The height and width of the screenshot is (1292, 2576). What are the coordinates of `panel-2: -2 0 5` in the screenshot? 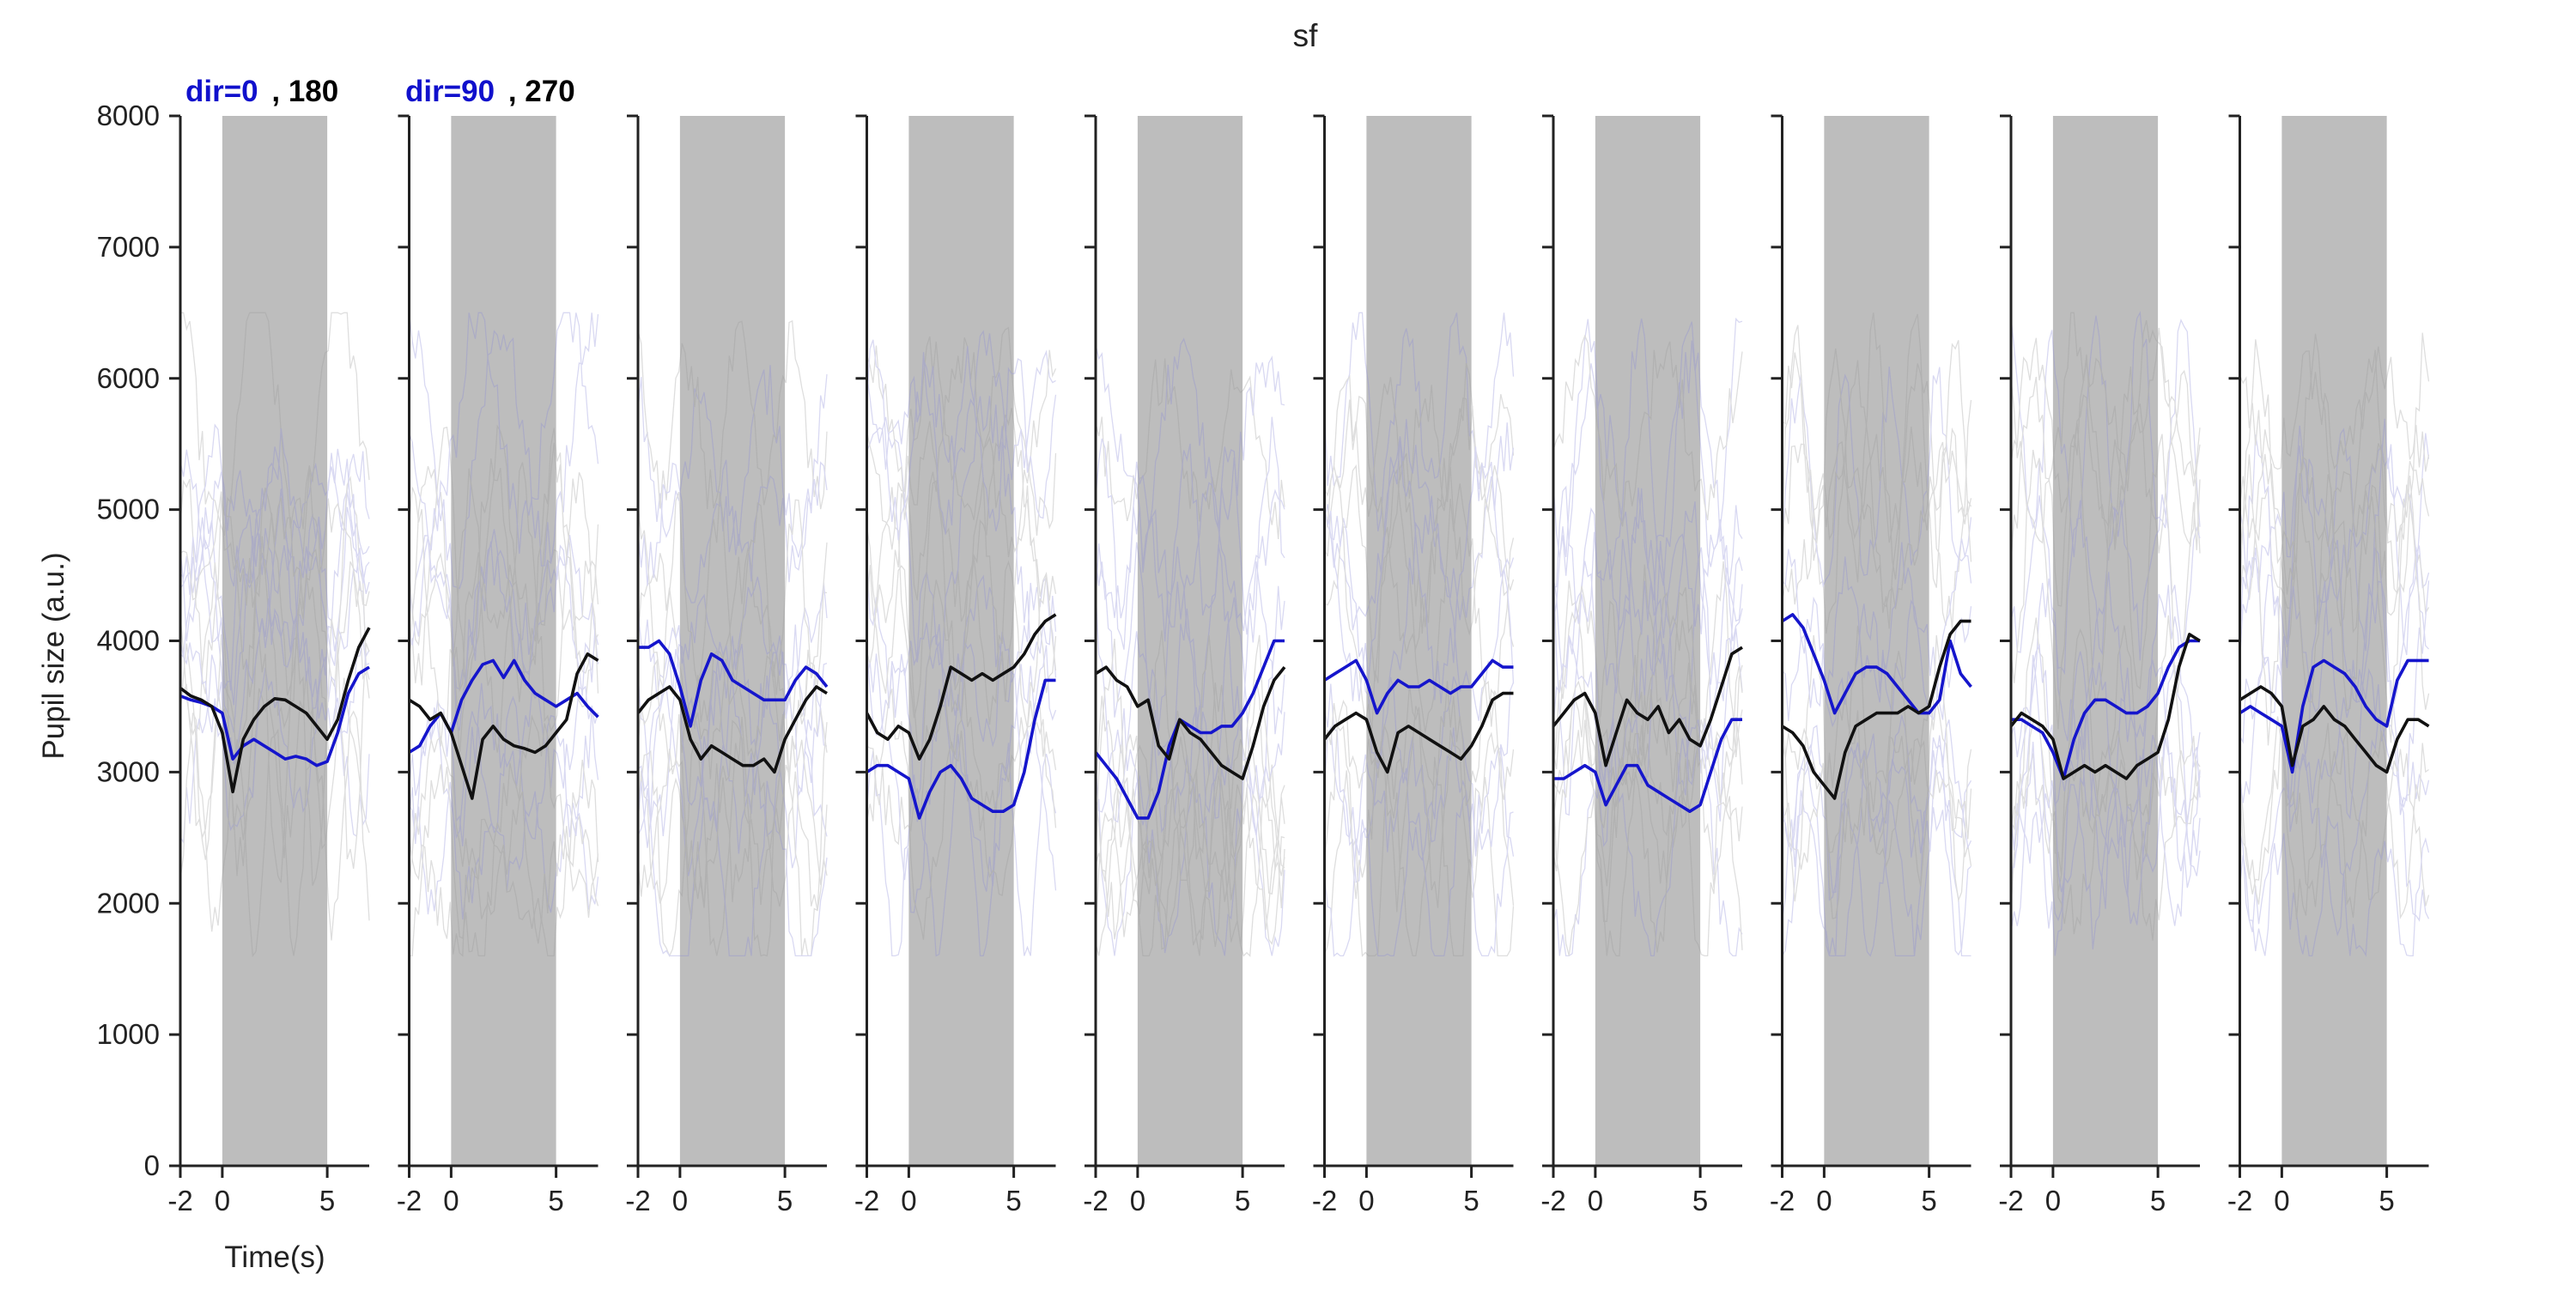 It's located at (498, 665).